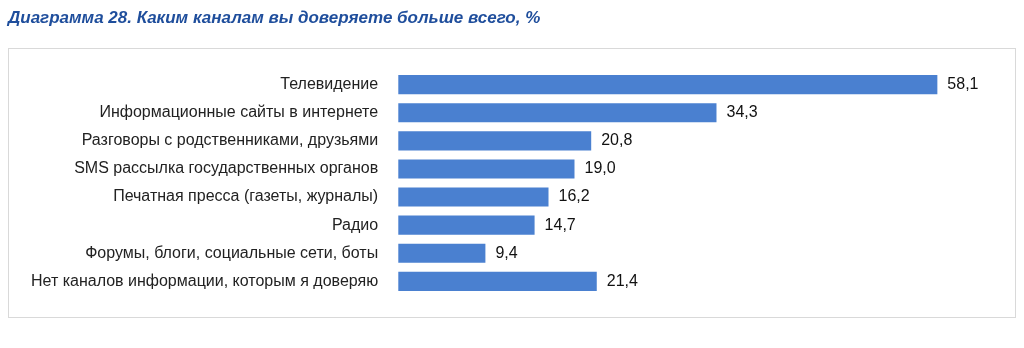 The image size is (1024, 348). Describe the element at coordinates (963, 84) in the screenshot. I see `data-label: 58,1` at that location.